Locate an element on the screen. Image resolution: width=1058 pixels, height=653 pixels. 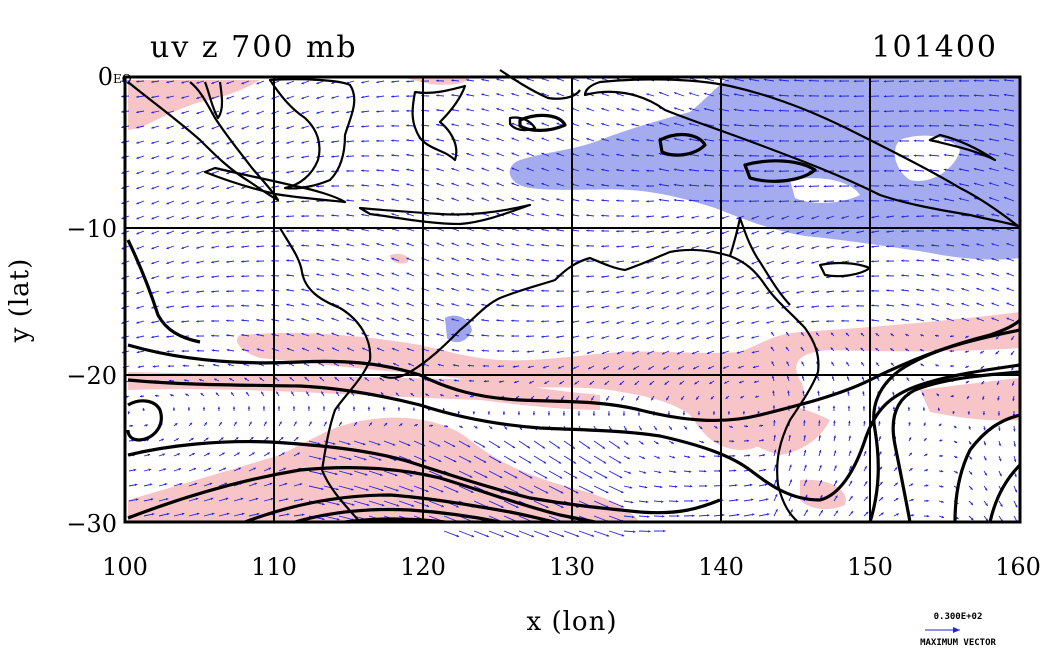
height-contour is located at coordinates (1005, 493).